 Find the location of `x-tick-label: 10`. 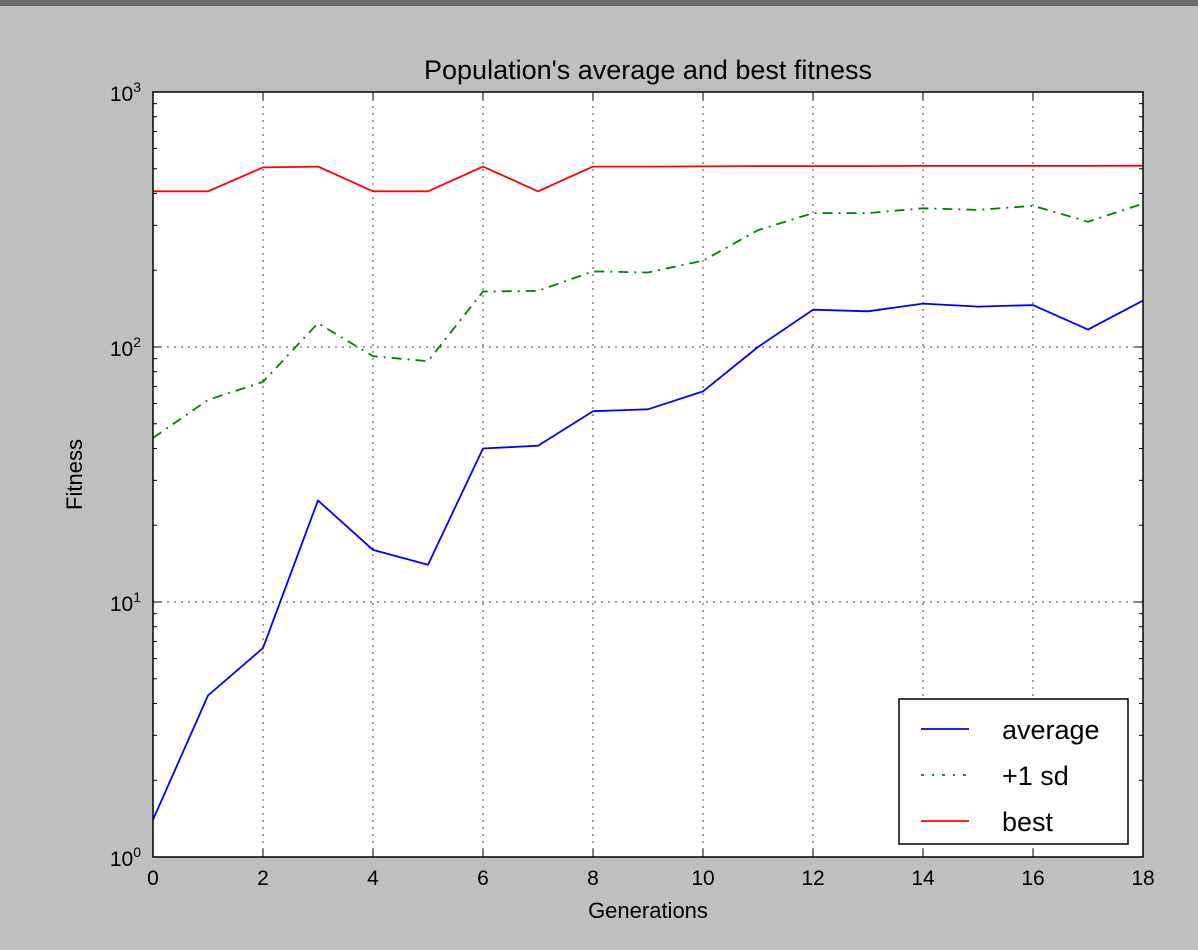

x-tick-label: 10 is located at coordinates (702, 878).